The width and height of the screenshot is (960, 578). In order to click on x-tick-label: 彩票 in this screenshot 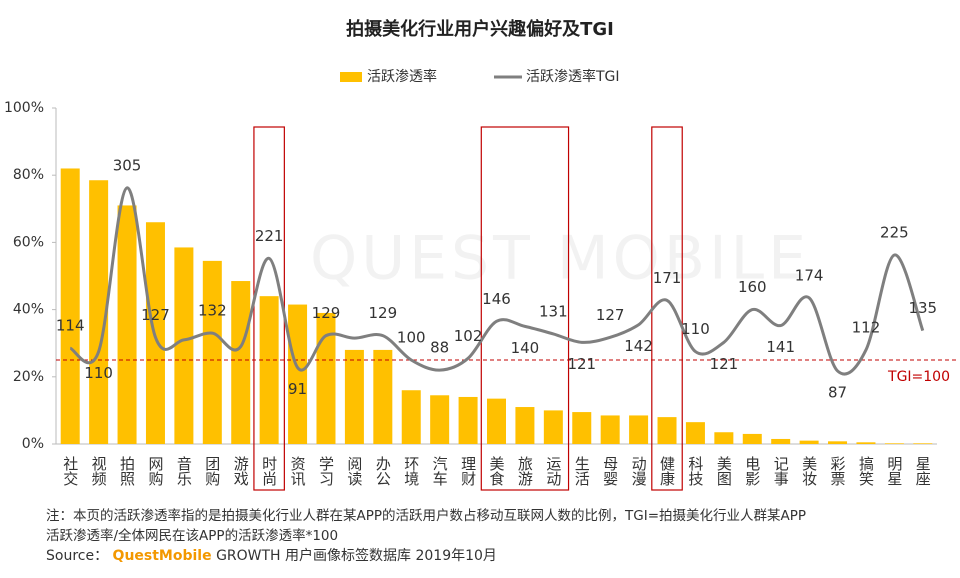, I will do `click(838, 471)`.